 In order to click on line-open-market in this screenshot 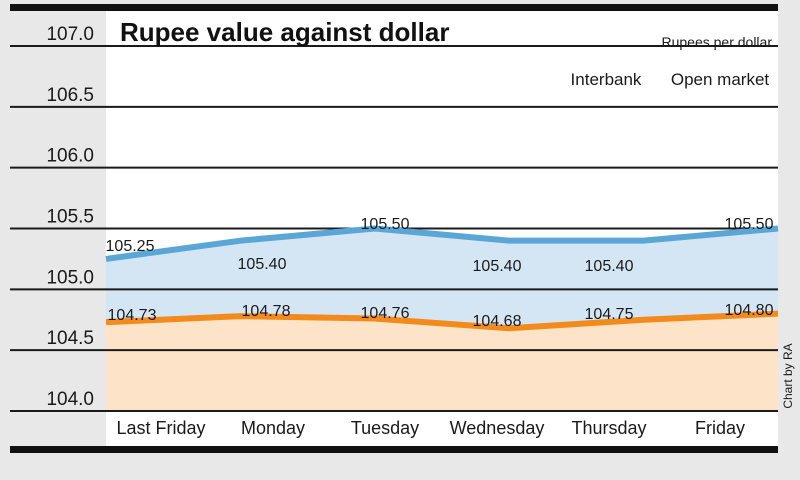, I will do `click(442, 243)`.